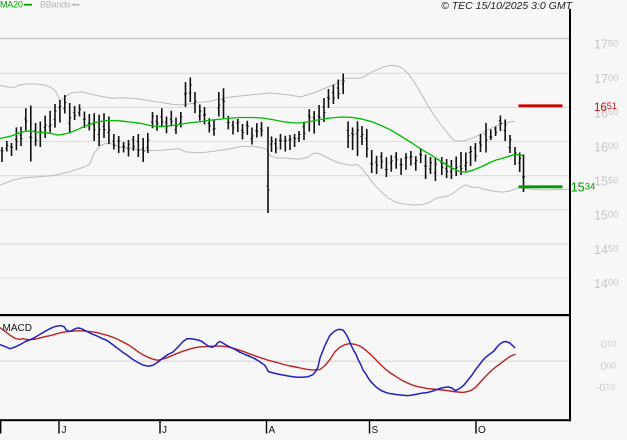  I want to click on svg-text: MA20, so click(11, 4).